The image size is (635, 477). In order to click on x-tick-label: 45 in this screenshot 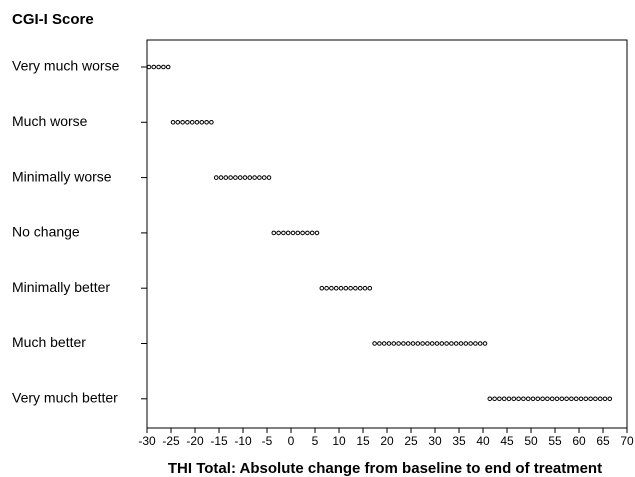, I will do `click(507, 441)`.